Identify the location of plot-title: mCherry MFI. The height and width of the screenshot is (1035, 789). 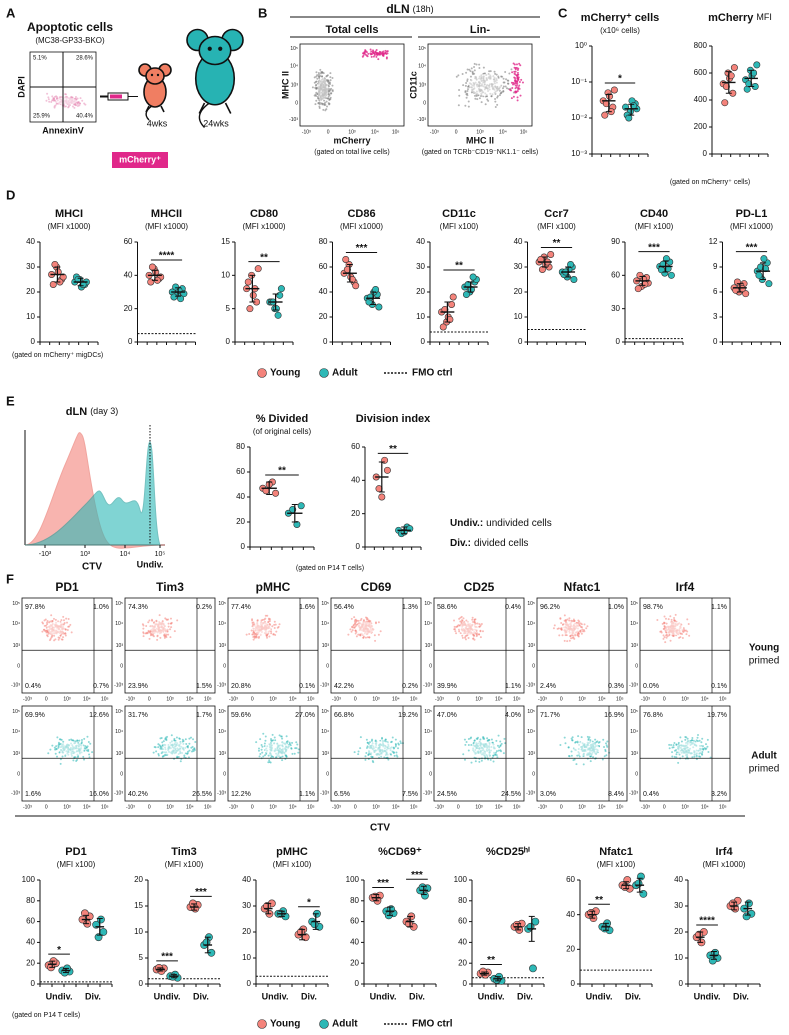
(740, 18).